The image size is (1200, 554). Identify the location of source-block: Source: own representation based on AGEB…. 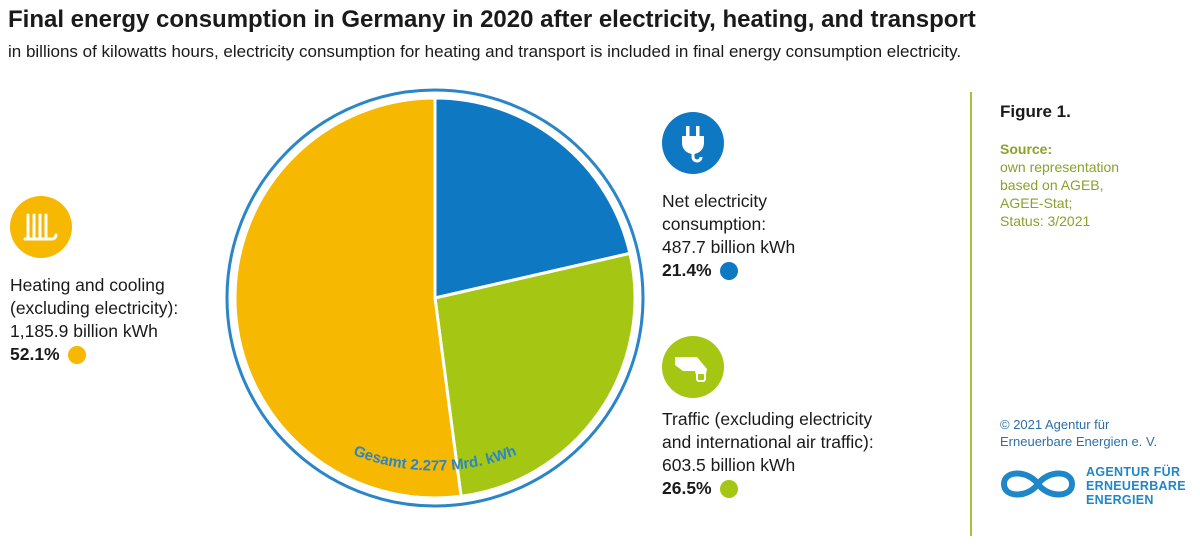
(1059, 185).